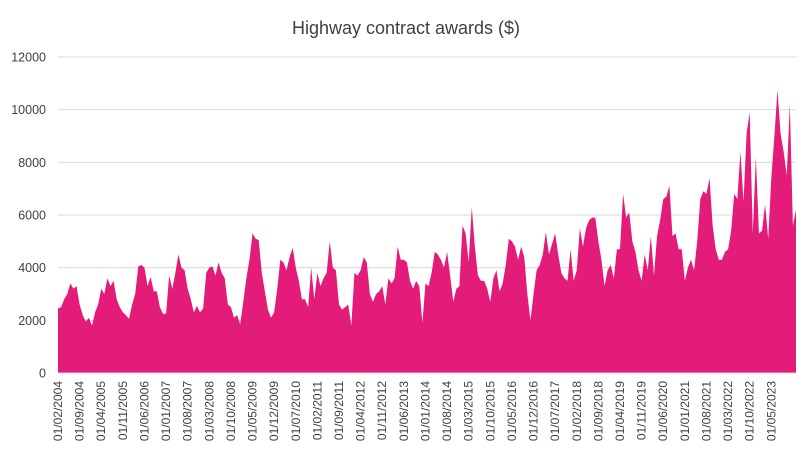 Image resolution: width=812 pixels, height=459 pixels. What do you see at coordinates (469, 411) in the screenshot?
I see `x-tick-label: 01/03/2015` at bounding box center [469, 411].